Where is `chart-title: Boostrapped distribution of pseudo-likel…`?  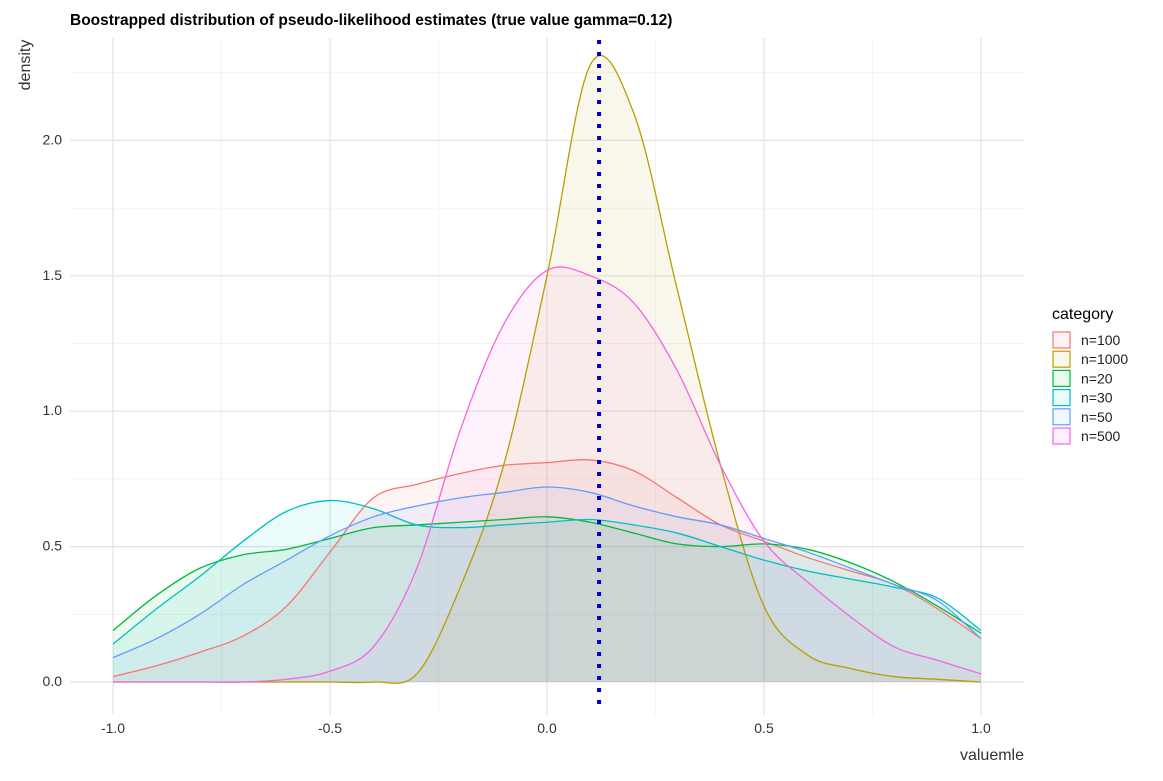
chart-title: Boostrapped distribution of pseudo-likel… is located at coordinates (371, 20).